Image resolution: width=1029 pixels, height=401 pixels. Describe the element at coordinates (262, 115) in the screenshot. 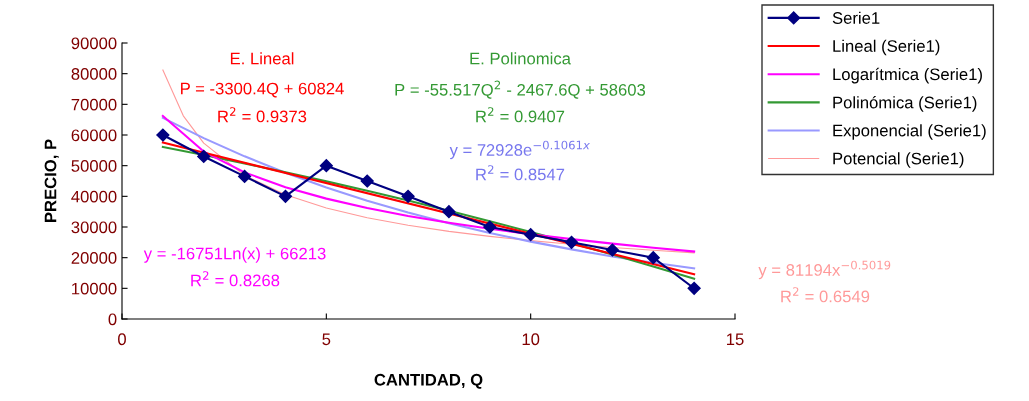

I see `annotation: R$^{2}$ = 0.9373` at that location.